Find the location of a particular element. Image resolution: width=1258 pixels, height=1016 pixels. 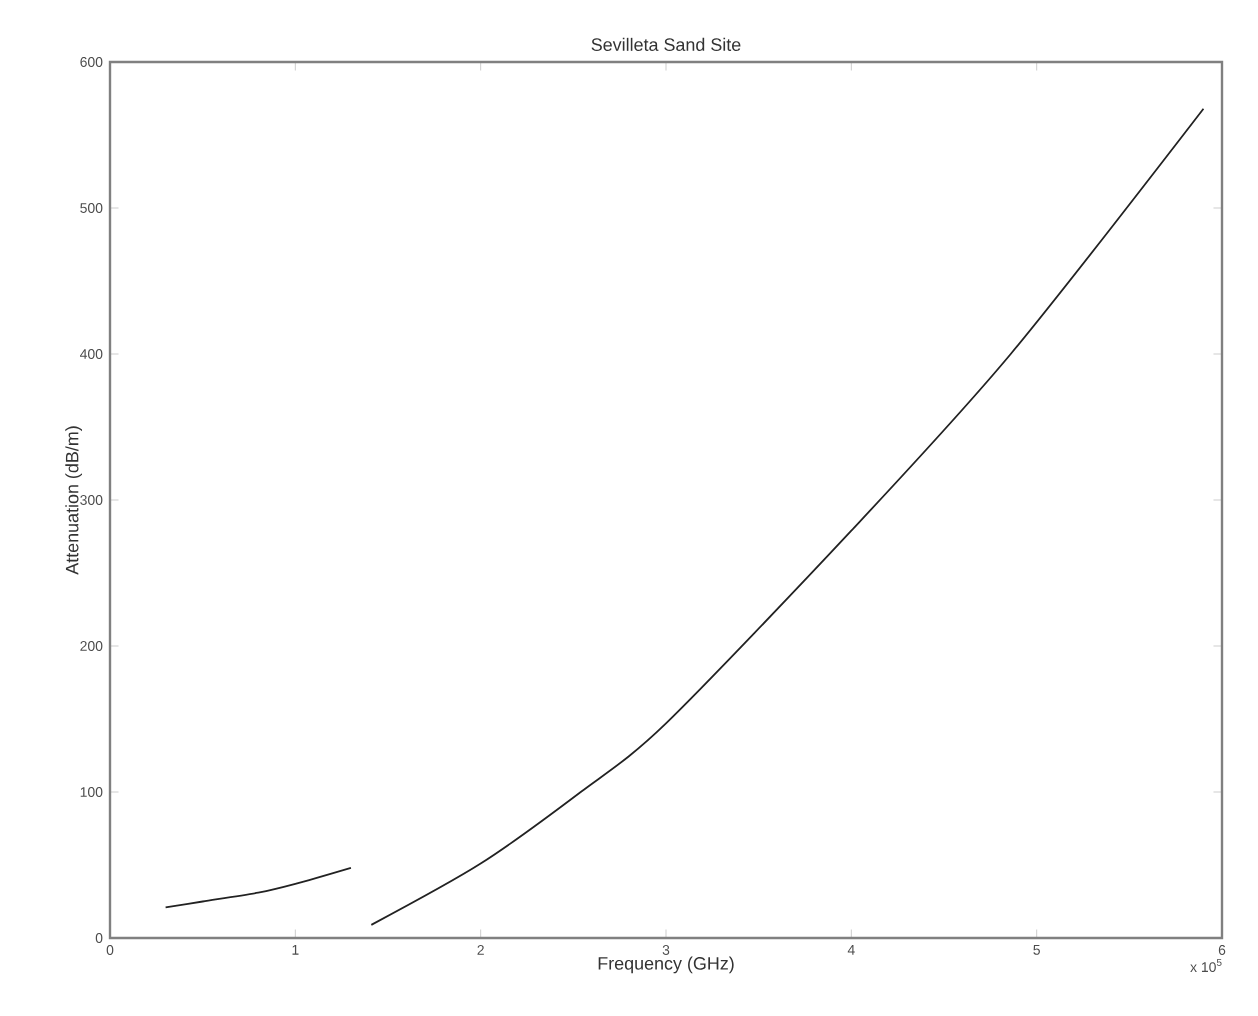

chart-title: Sevilleta Sand Site is located at coordinates (666, 44).